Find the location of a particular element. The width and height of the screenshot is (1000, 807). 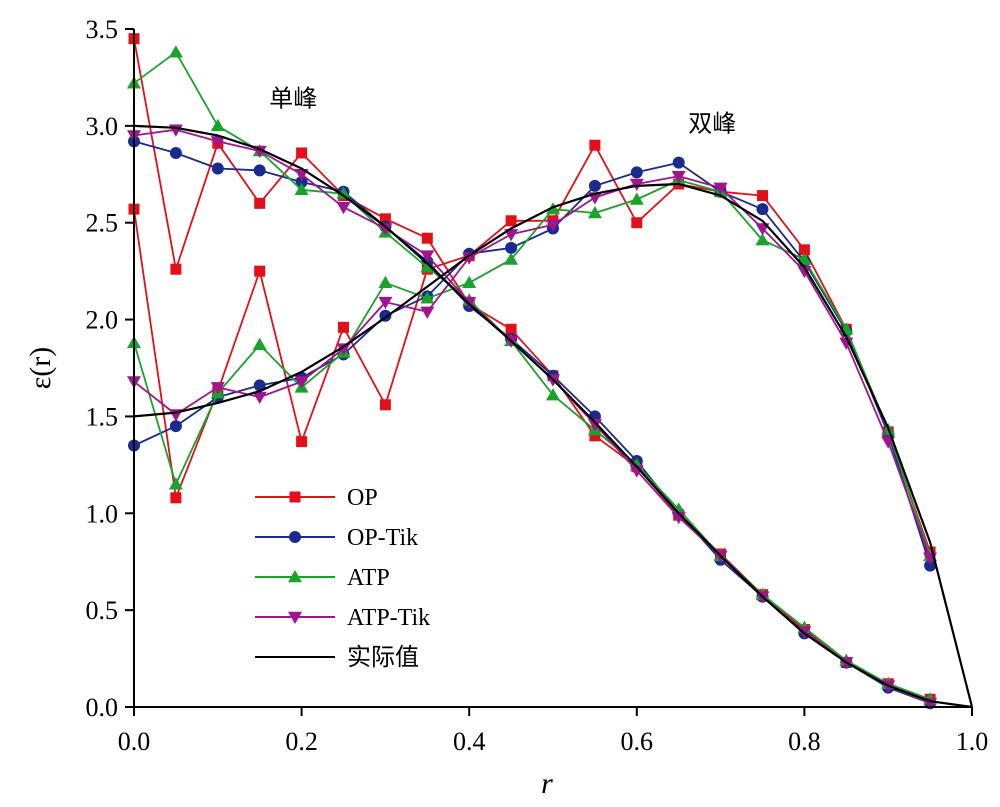

y-tick-label: 1.0 is located at coordinates (102, 513).